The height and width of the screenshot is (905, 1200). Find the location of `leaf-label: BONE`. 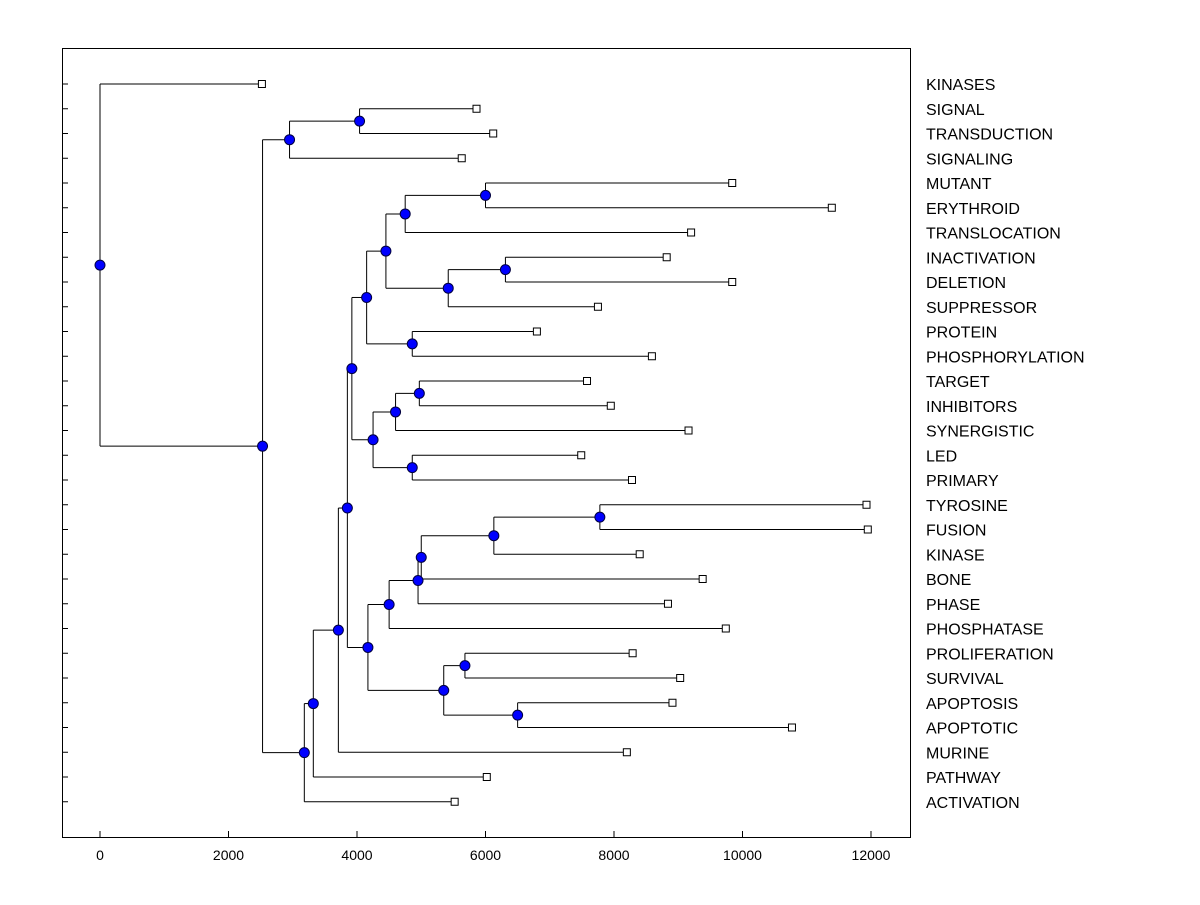

leaf-label: BONE is located at coordinates (948, 580).